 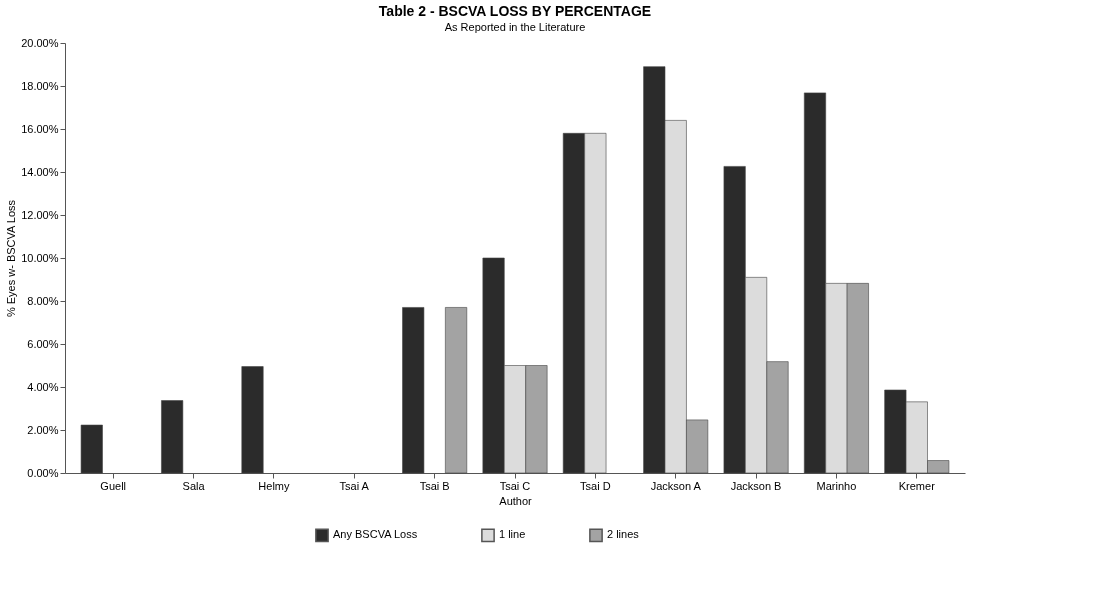 What do you see at coordinates (11, 258) in the screenshot?
I see `y-axis-title: % Eyes w- BSCVA Loss` at bounding box center [11, 258].